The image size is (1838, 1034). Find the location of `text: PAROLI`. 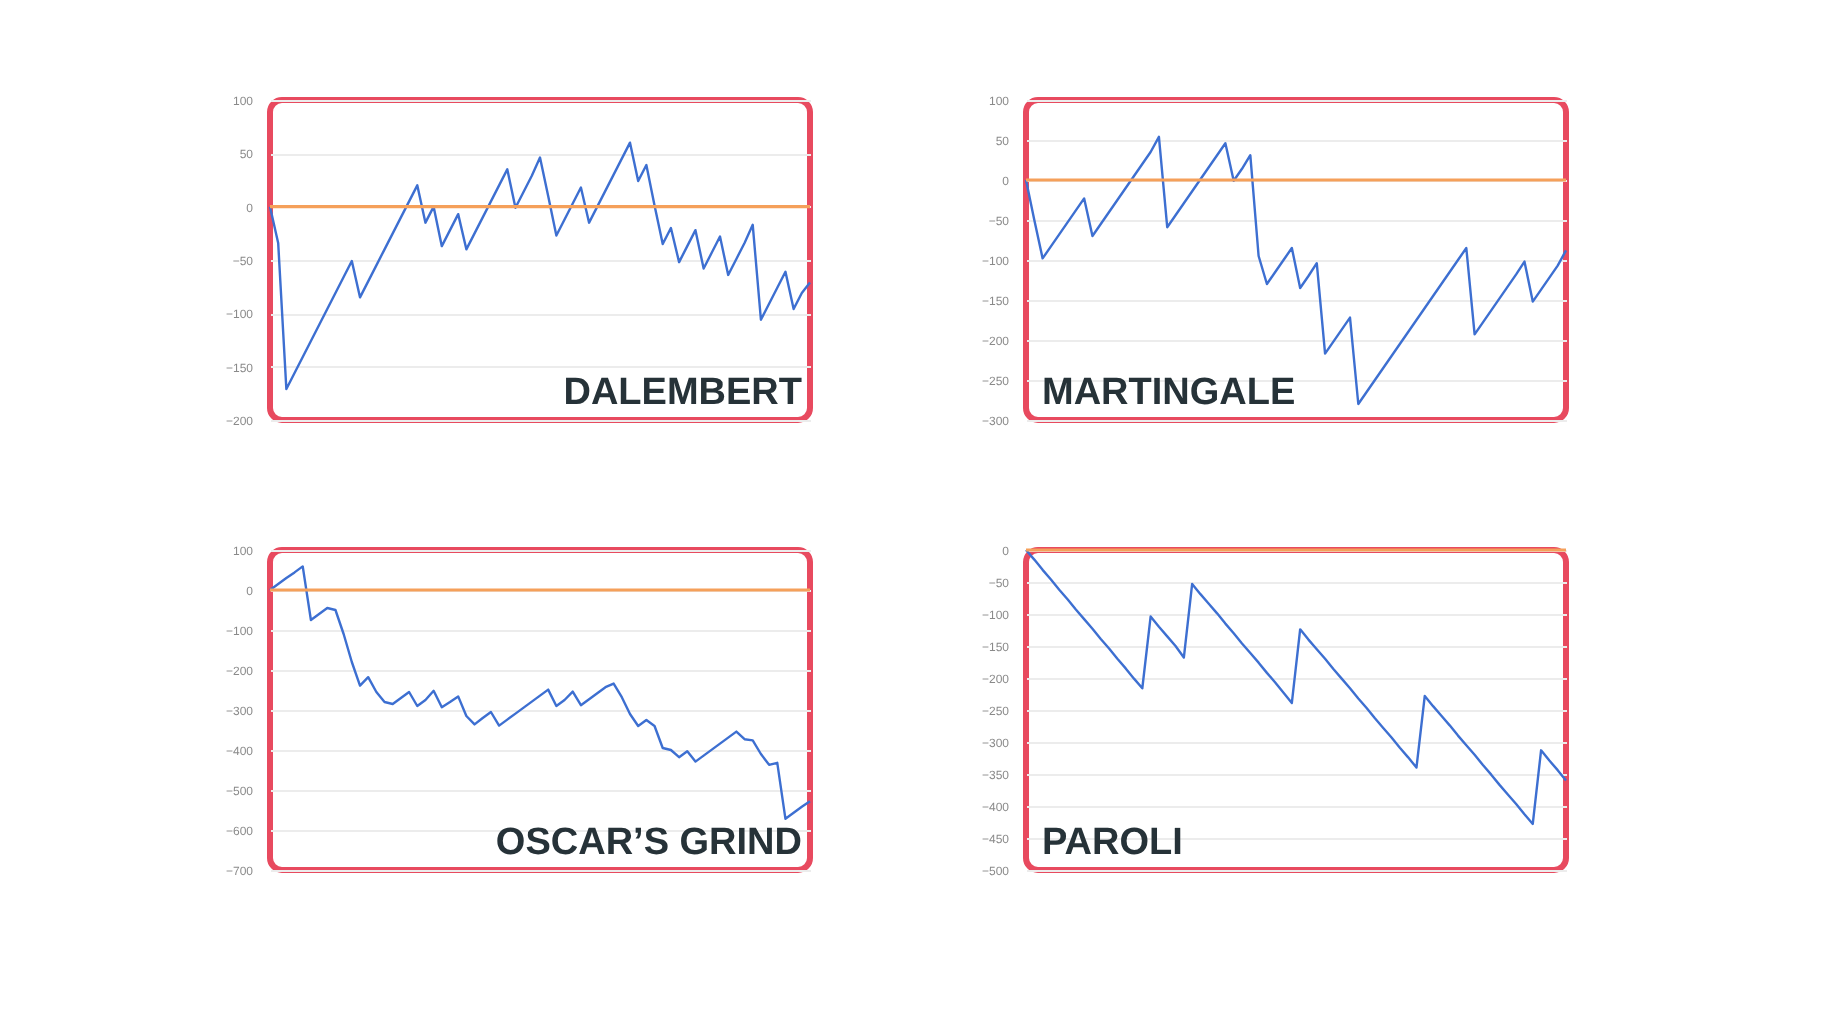

text: PAROLI is located at coordinates (1112, 843).